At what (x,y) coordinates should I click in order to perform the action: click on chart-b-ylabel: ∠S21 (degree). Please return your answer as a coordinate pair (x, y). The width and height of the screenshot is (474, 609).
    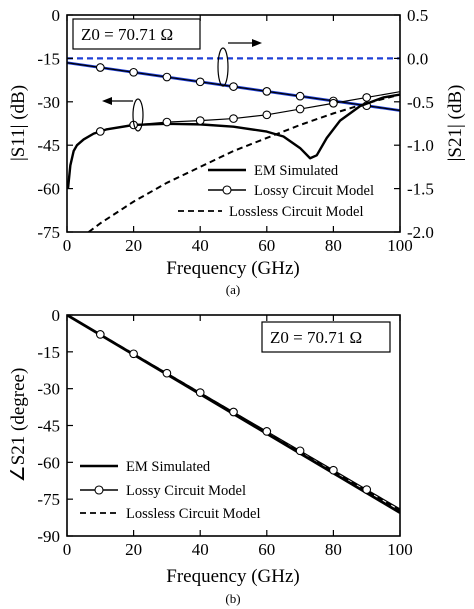
    Looking at the image, I should click on (18, 425).